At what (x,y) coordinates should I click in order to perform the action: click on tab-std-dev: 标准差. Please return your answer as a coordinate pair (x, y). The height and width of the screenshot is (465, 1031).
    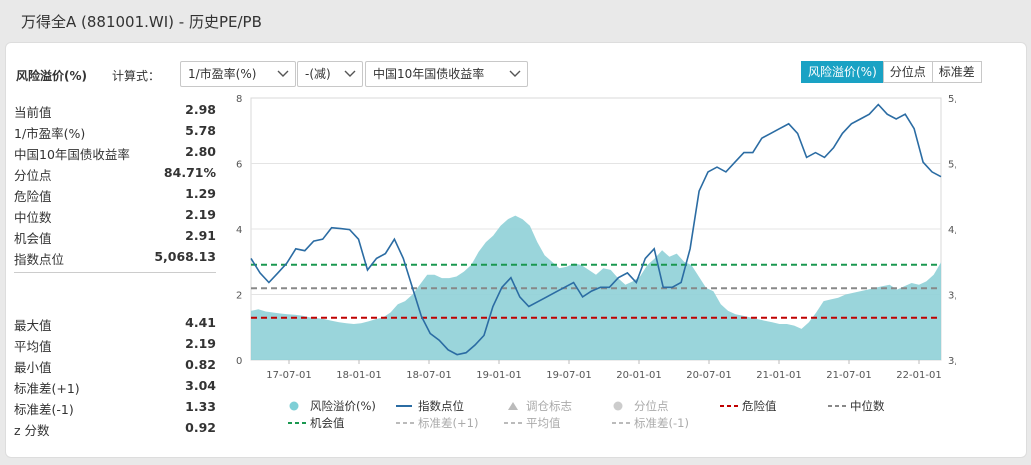
    Looking at the image, I should click on (956, 72).